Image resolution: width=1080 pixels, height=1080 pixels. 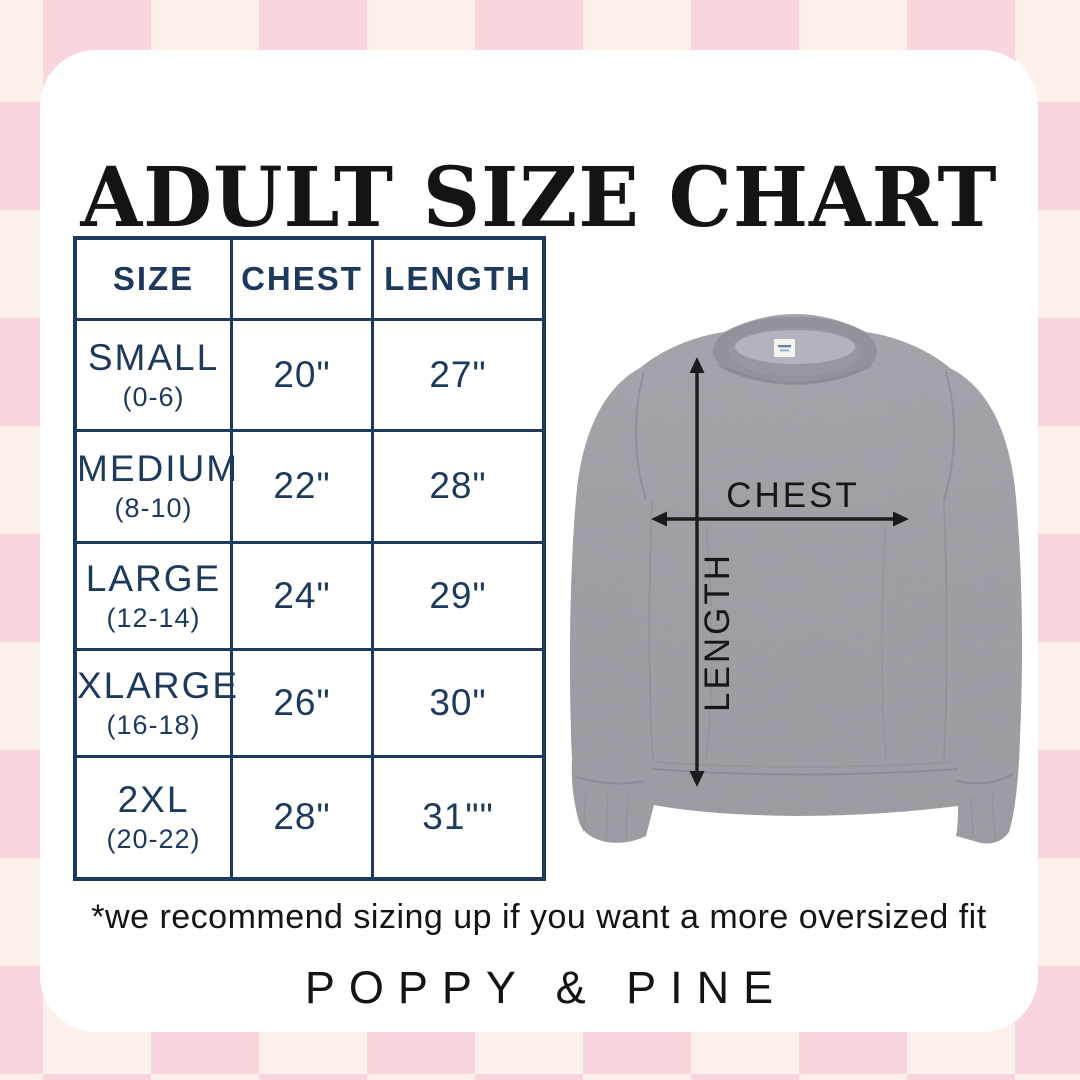 I want to click on chest-value: 24", so click(x=302, y=595).